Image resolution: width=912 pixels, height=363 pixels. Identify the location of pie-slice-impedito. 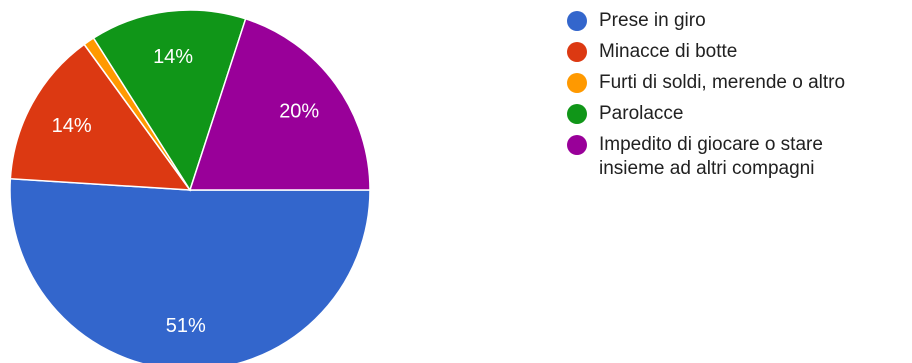
(279, 104).